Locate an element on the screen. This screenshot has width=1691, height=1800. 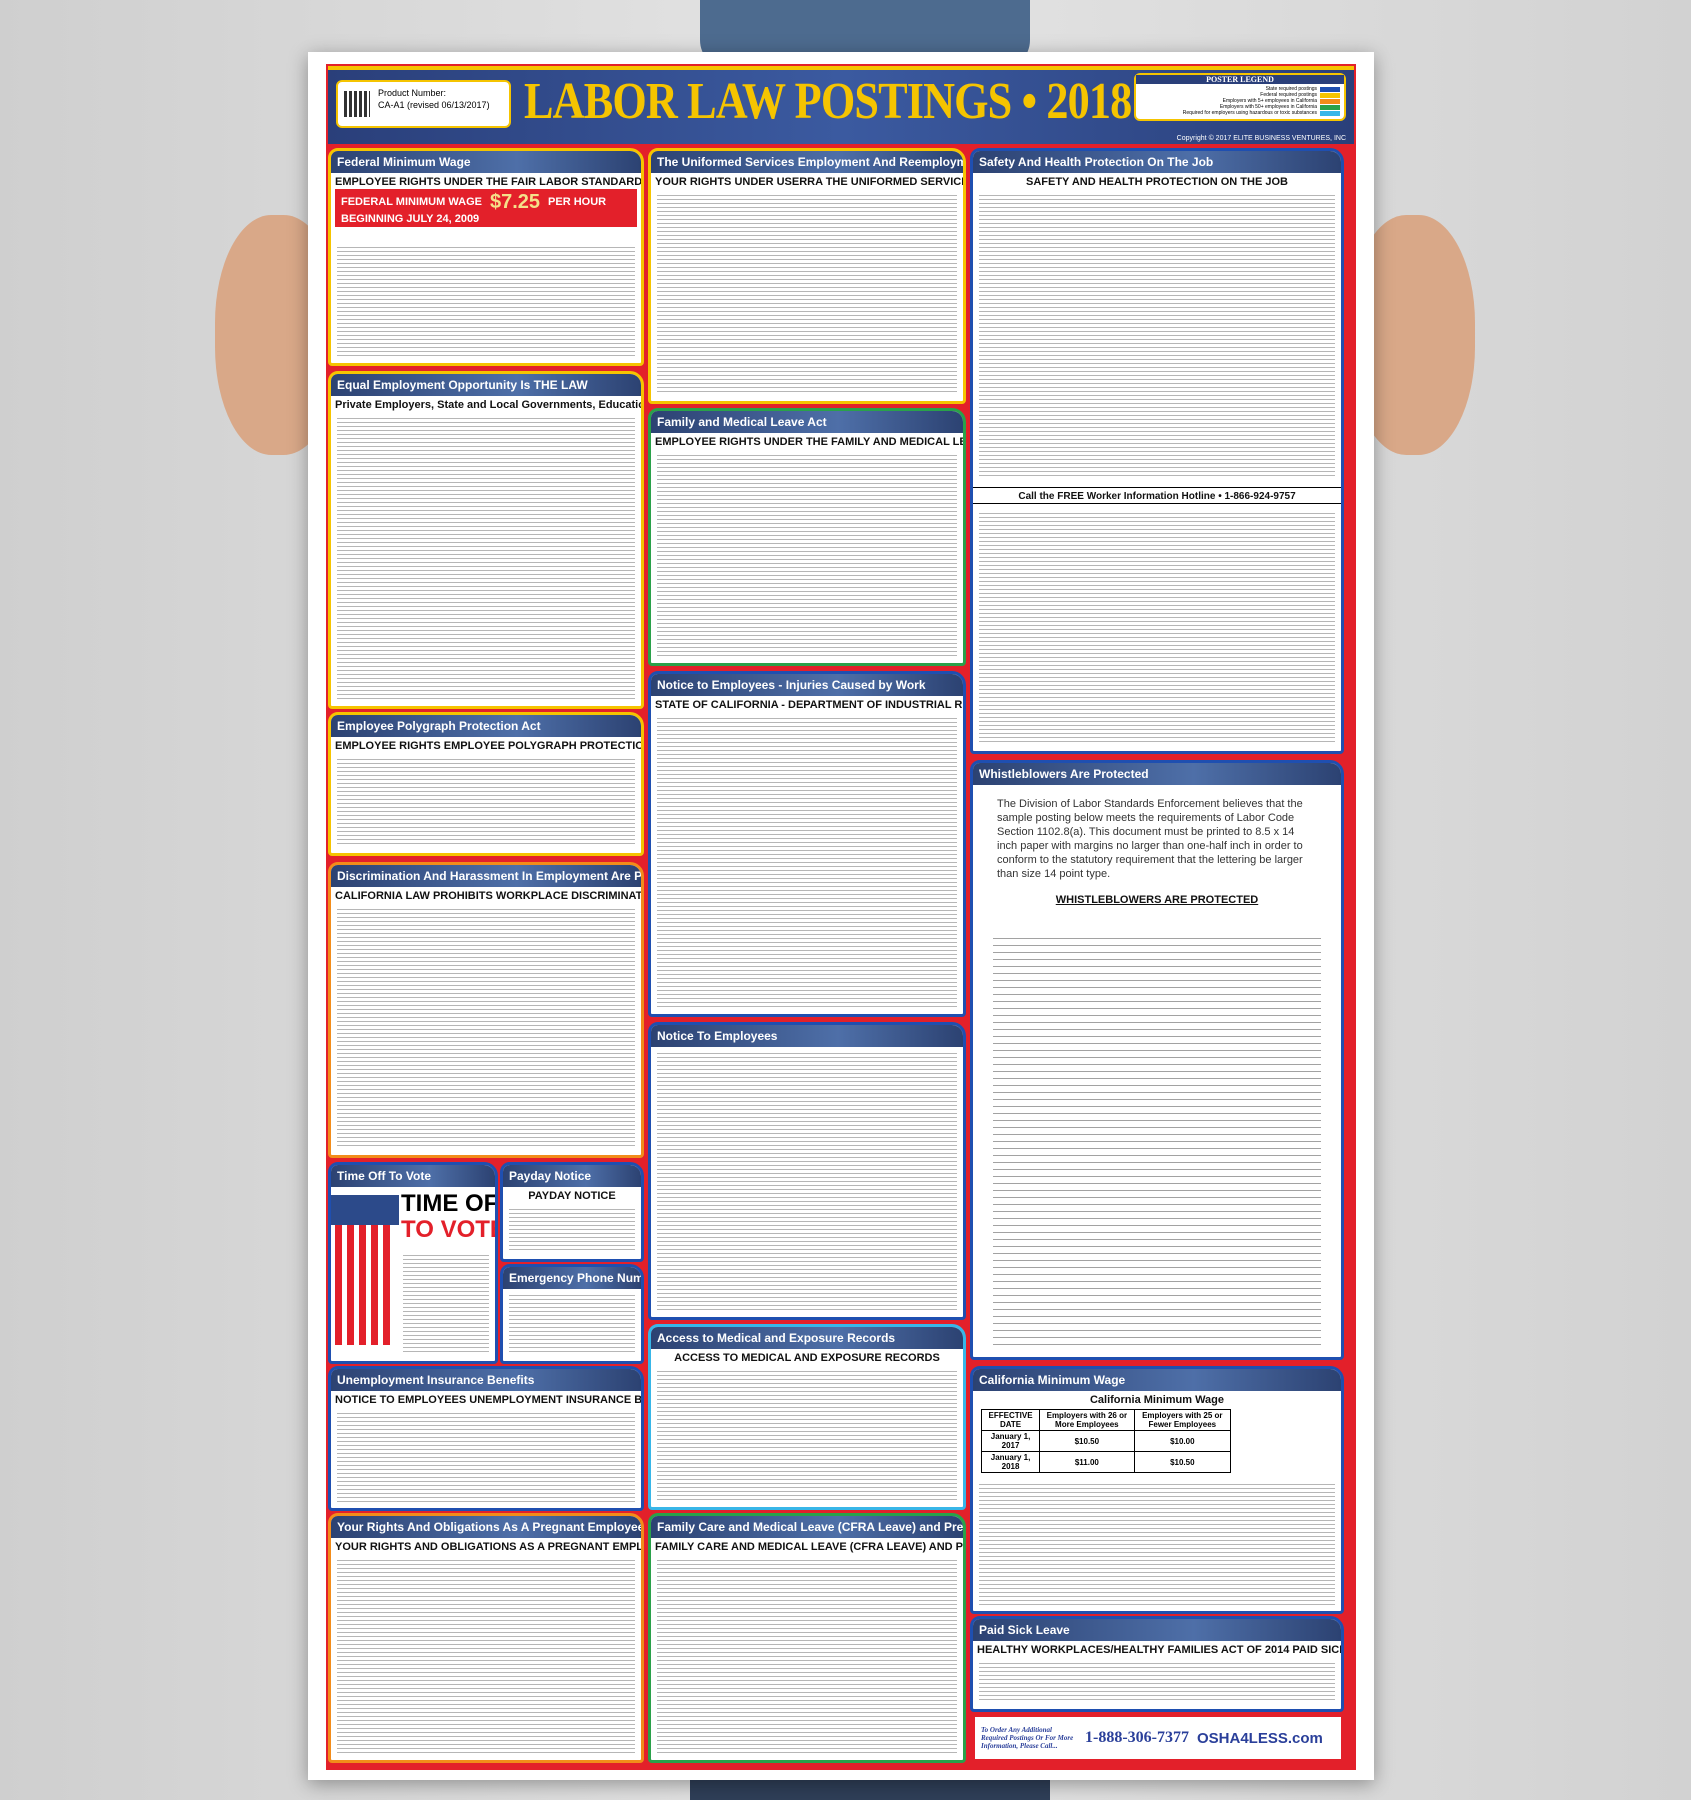
section-subtitle: SAFETY AND HEALTH PROTECTION ON THE JOB is located at coordinates (1157, 182).